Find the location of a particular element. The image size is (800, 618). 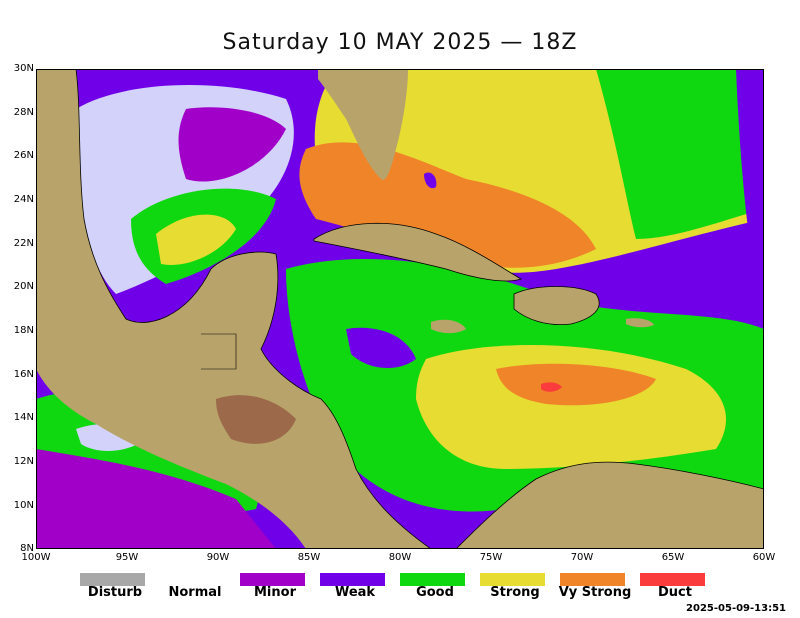

region-caribbean-weak is located at coordinates (381, 348).